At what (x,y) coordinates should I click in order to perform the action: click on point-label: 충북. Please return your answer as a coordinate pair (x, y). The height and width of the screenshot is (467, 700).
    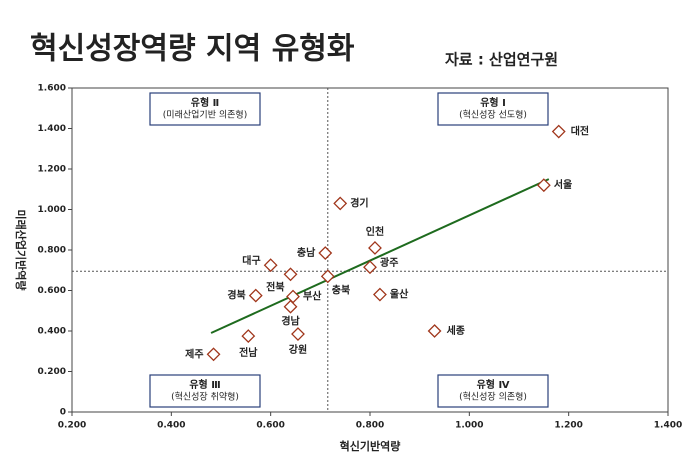
    Looking at the image, I should click on (341, 289).